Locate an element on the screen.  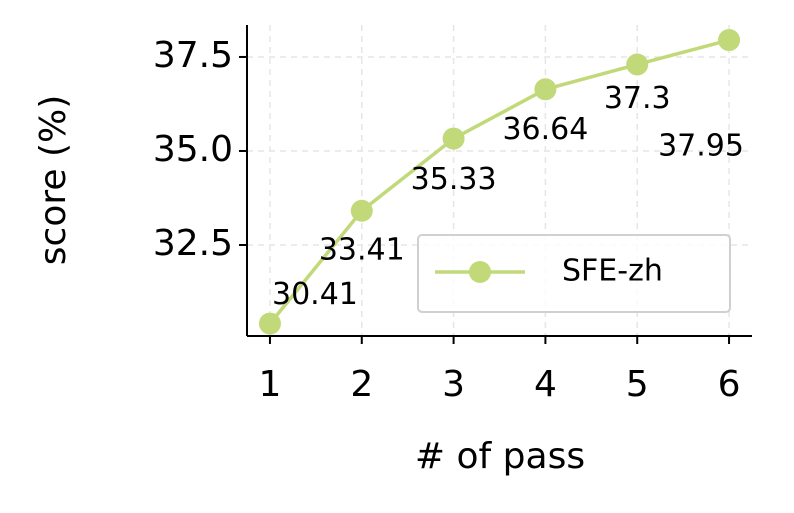
x-axis-label: # of pass is located at coordinates (500, 456).